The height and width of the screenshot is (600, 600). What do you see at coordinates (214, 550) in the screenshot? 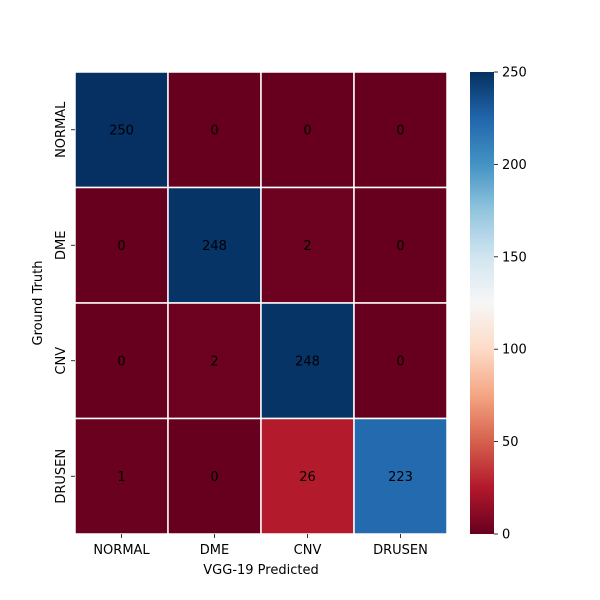
I see `x-tick-label: DME` at bounding box center [214, 550].